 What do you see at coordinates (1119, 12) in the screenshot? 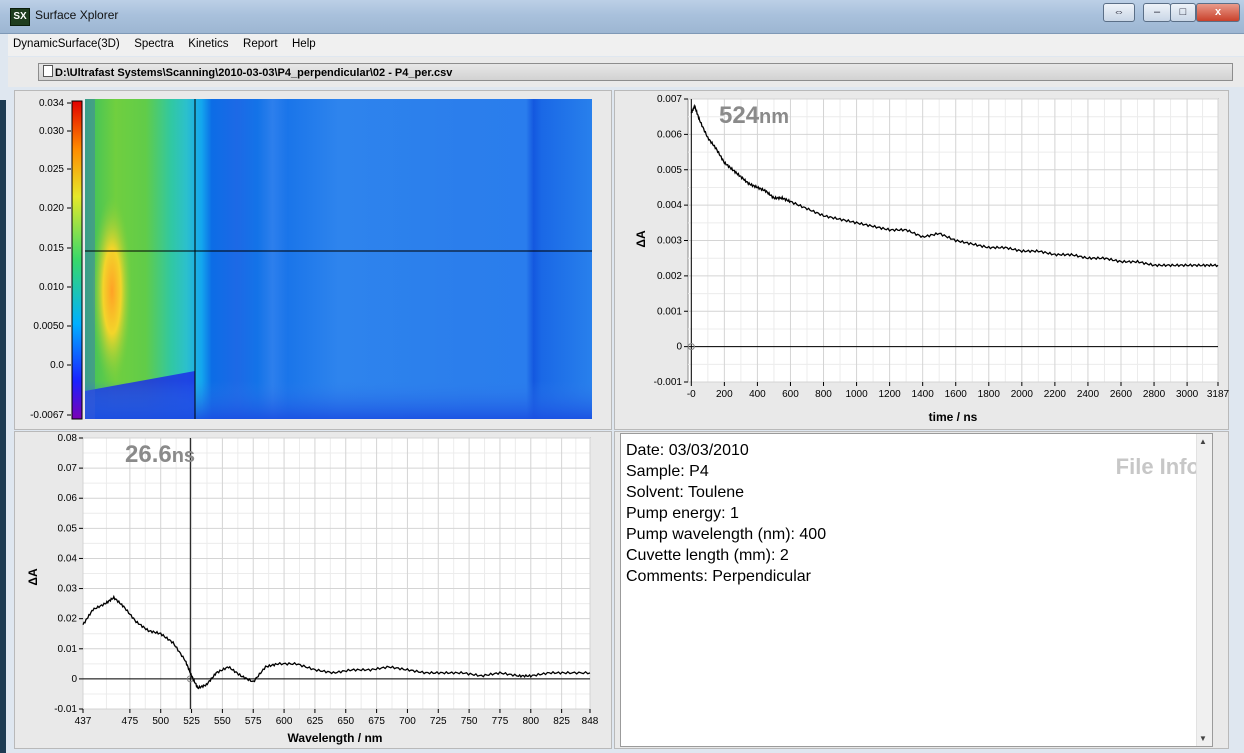
I see `resize-icon: ⇔` at bounding box center [1119, 12].